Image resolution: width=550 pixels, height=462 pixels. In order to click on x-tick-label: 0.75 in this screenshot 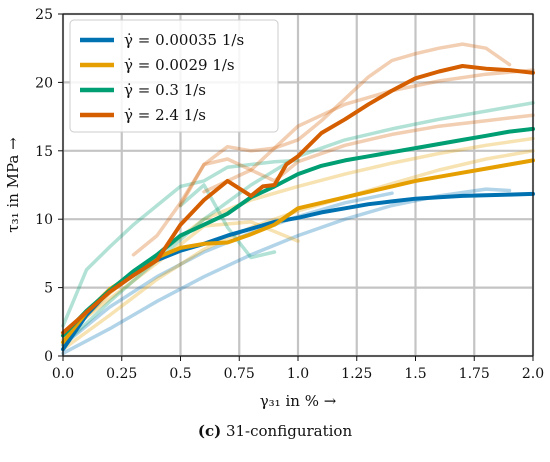, I will do `click(239, 374)`.